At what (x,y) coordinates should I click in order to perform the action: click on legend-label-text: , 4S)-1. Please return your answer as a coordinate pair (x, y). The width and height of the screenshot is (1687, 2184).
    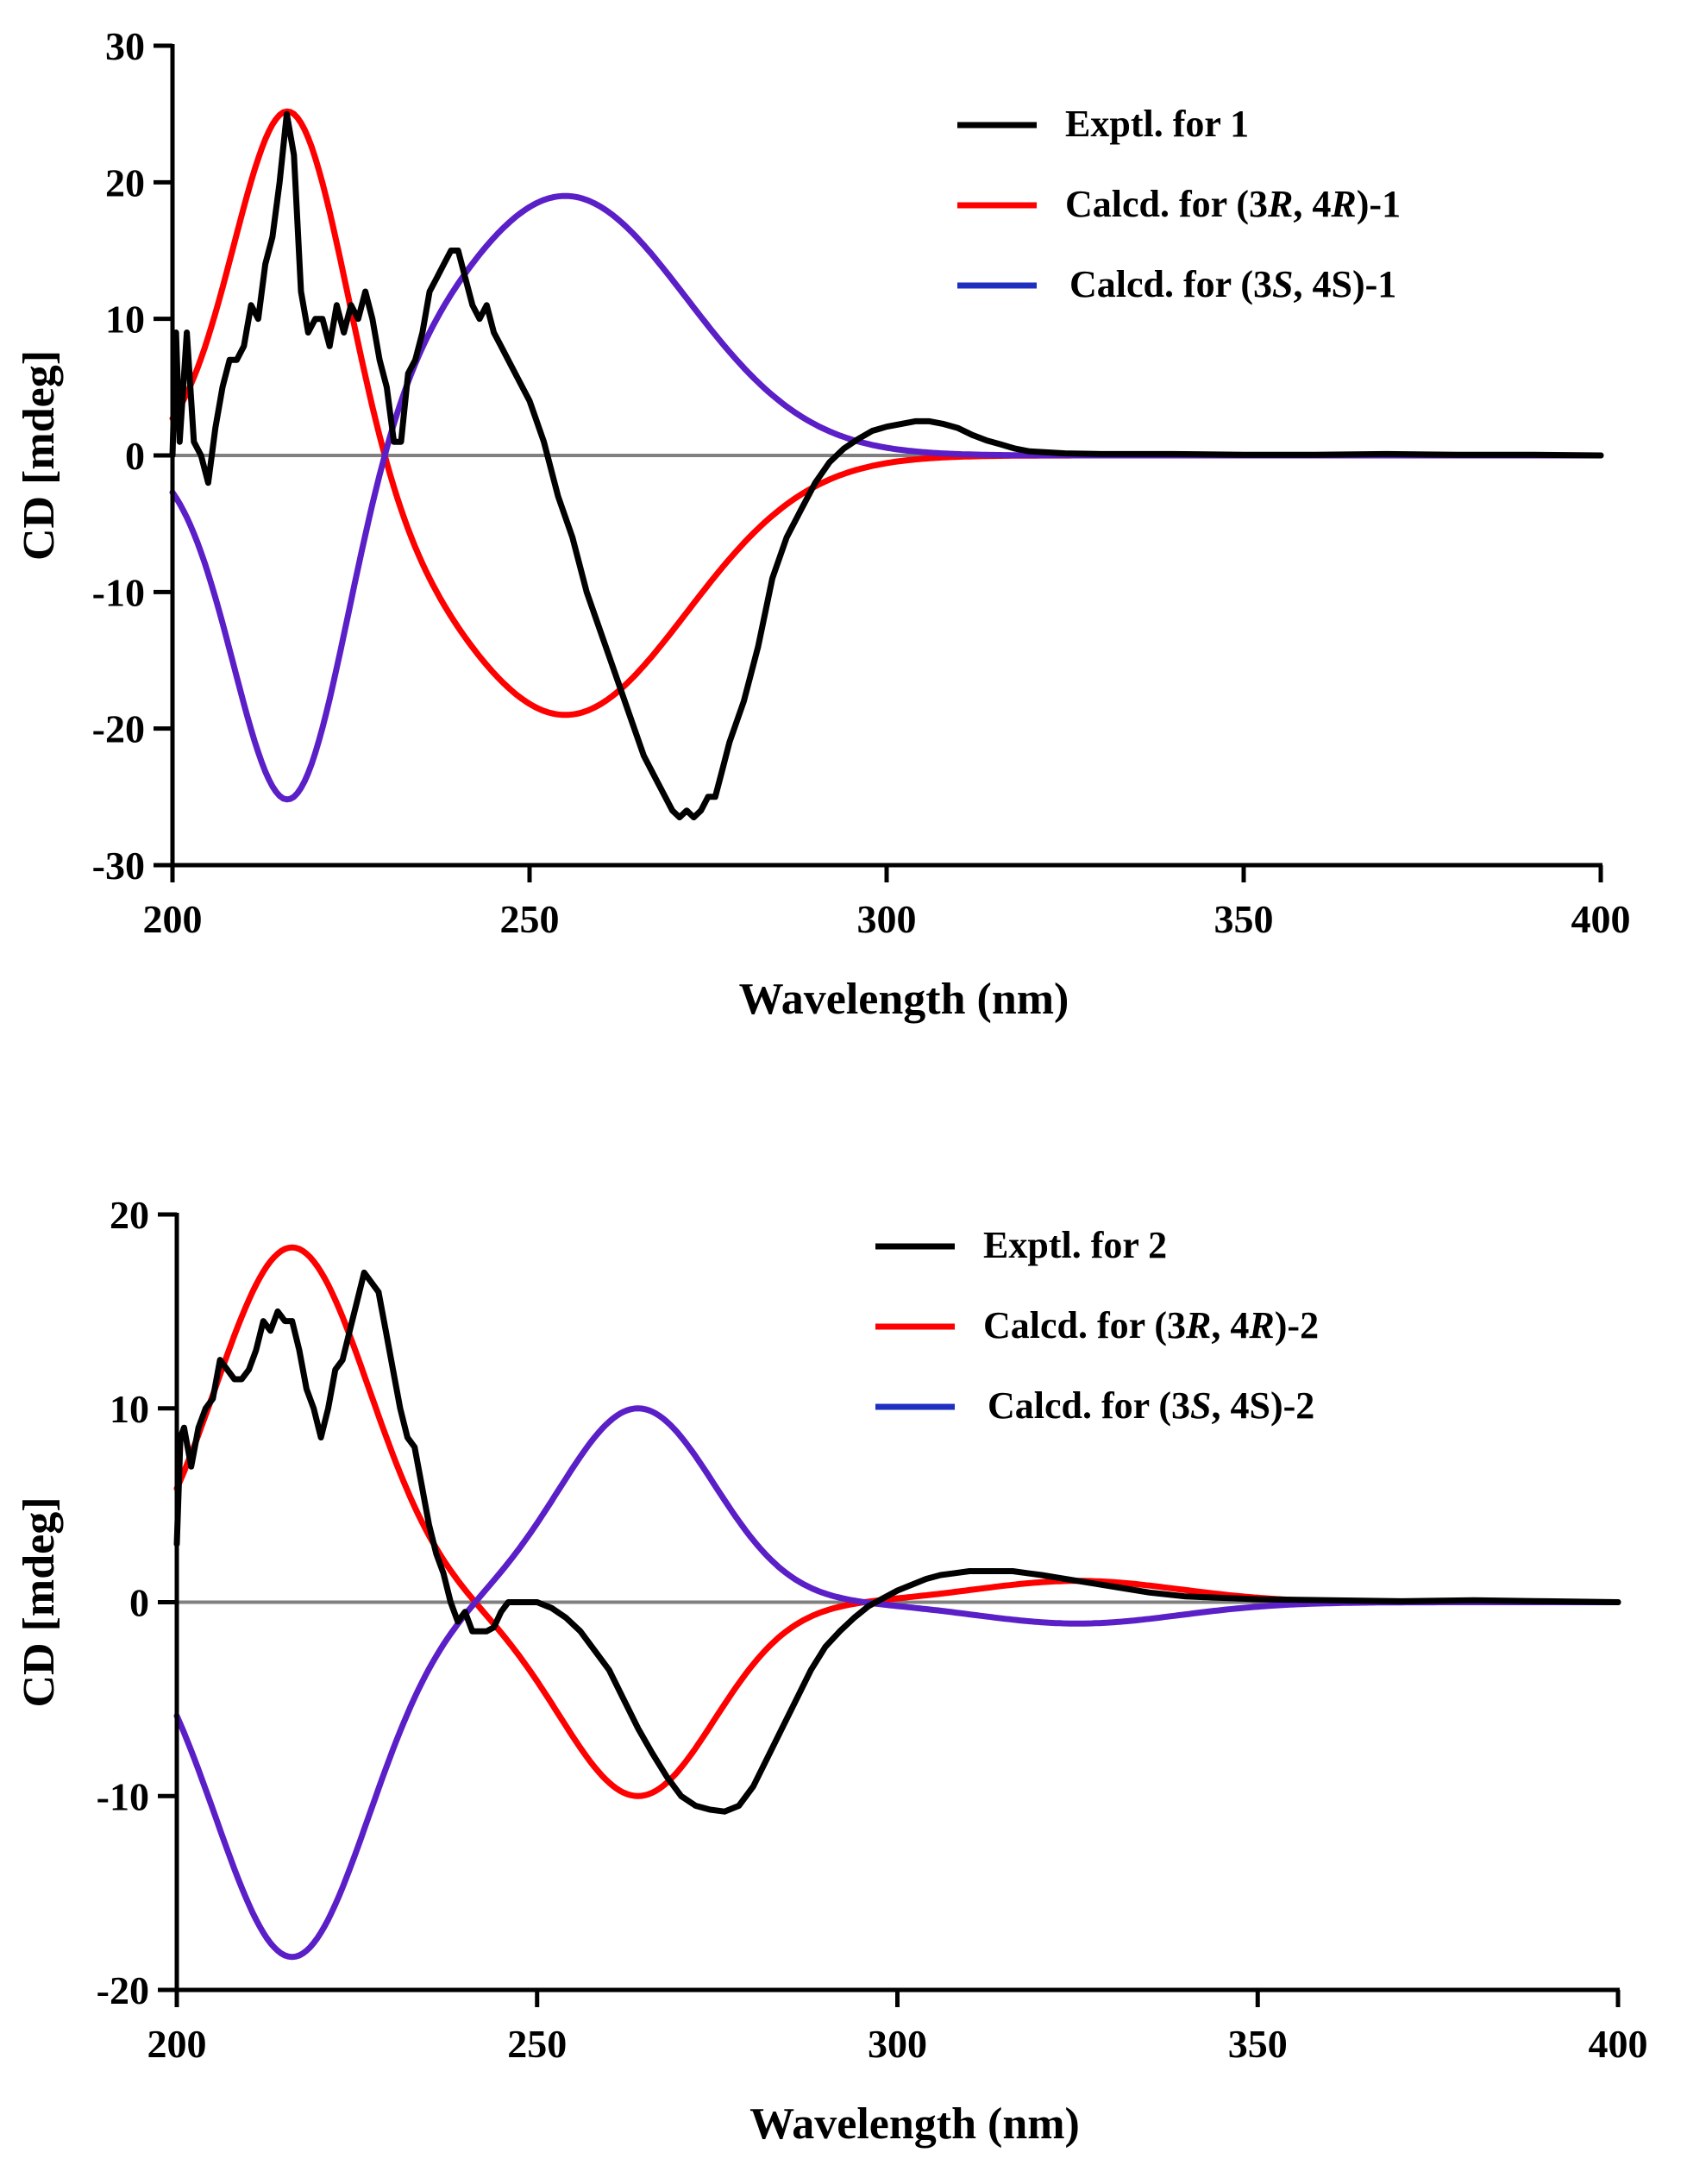
    Looking at the image, I should click on (1345, 284).